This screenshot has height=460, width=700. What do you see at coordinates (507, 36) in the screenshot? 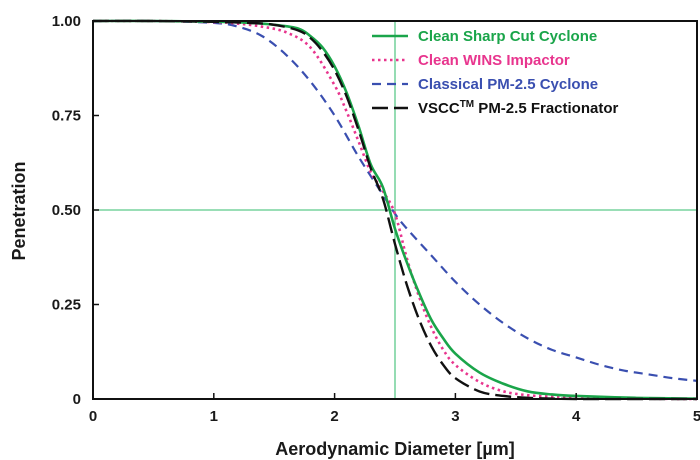
I see `legend-label-0: Clean Sharp Cut Cyclone` at bounding box center [507, 36].